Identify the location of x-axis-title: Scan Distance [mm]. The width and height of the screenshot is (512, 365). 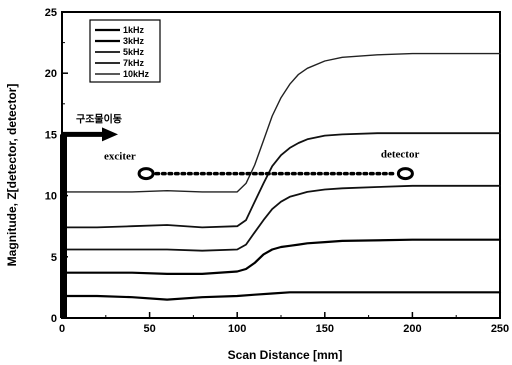
(285, 355).